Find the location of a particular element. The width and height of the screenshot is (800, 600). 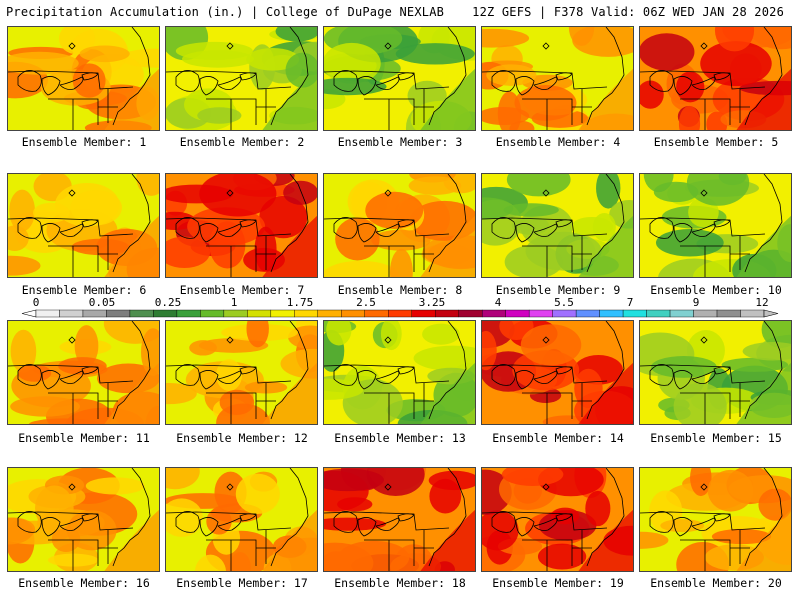

ensemble-member-label: Ensemble Member: 4 is located at coordinates (558, 142).